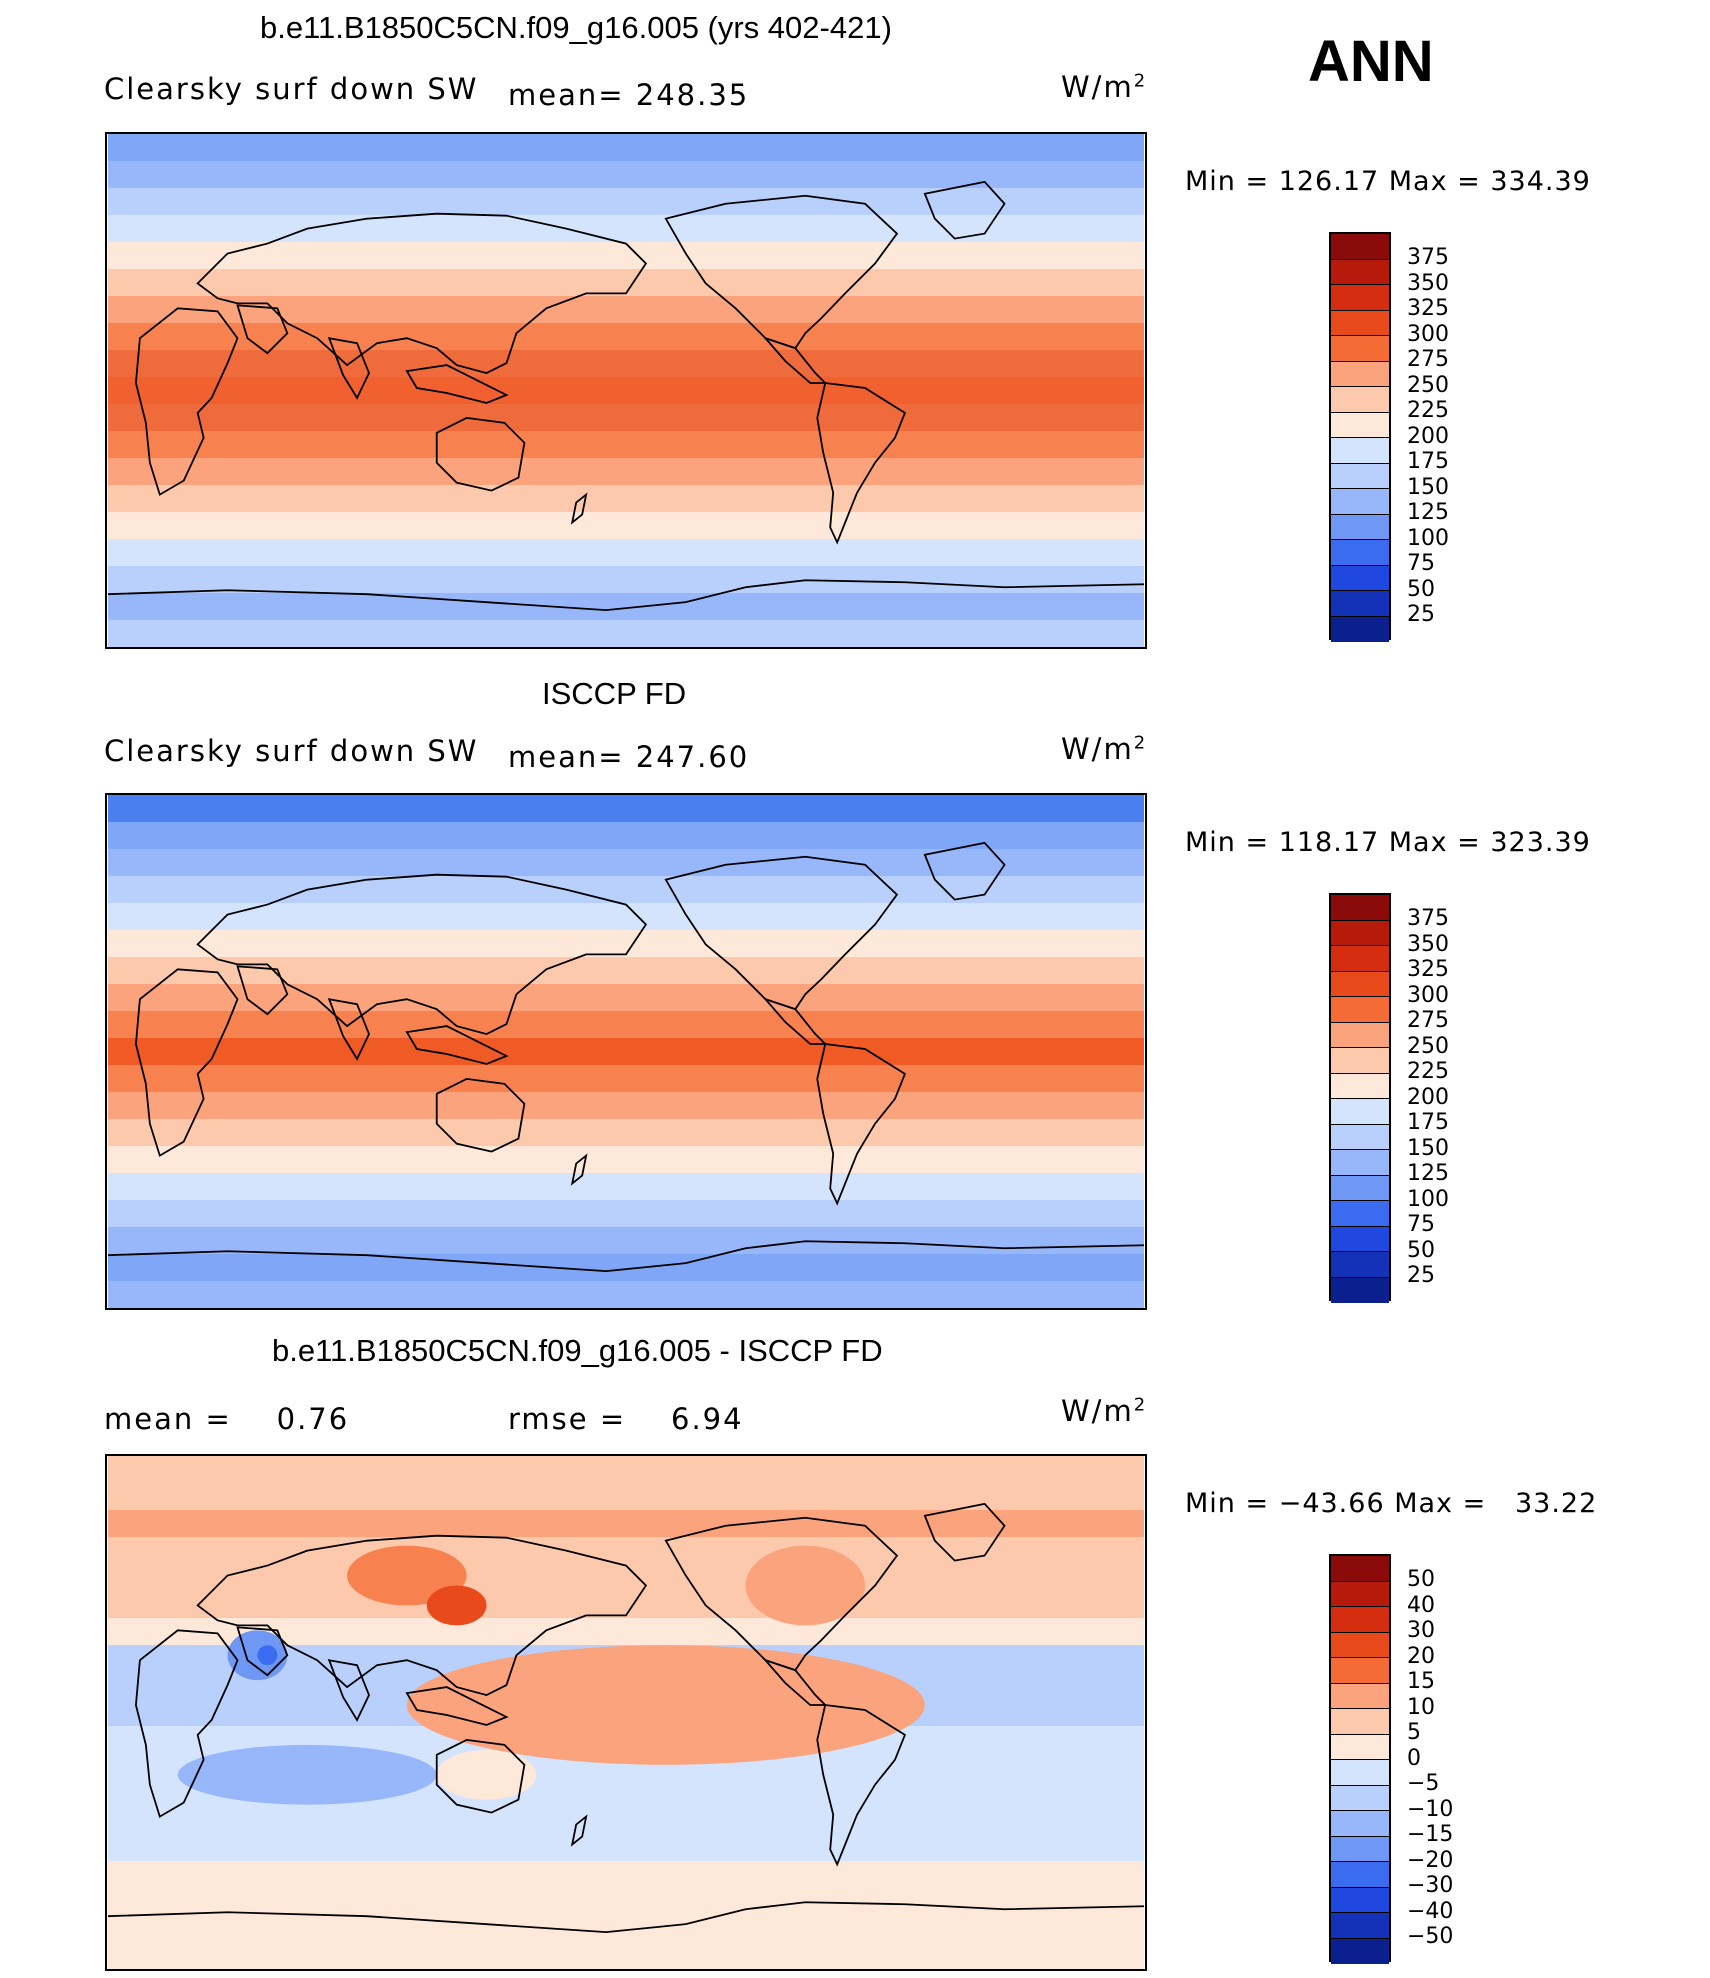 The width and height of the screenshot is (1710, 1978). I want to click on colorbar-tick-label: 275, so click(1428, 359).